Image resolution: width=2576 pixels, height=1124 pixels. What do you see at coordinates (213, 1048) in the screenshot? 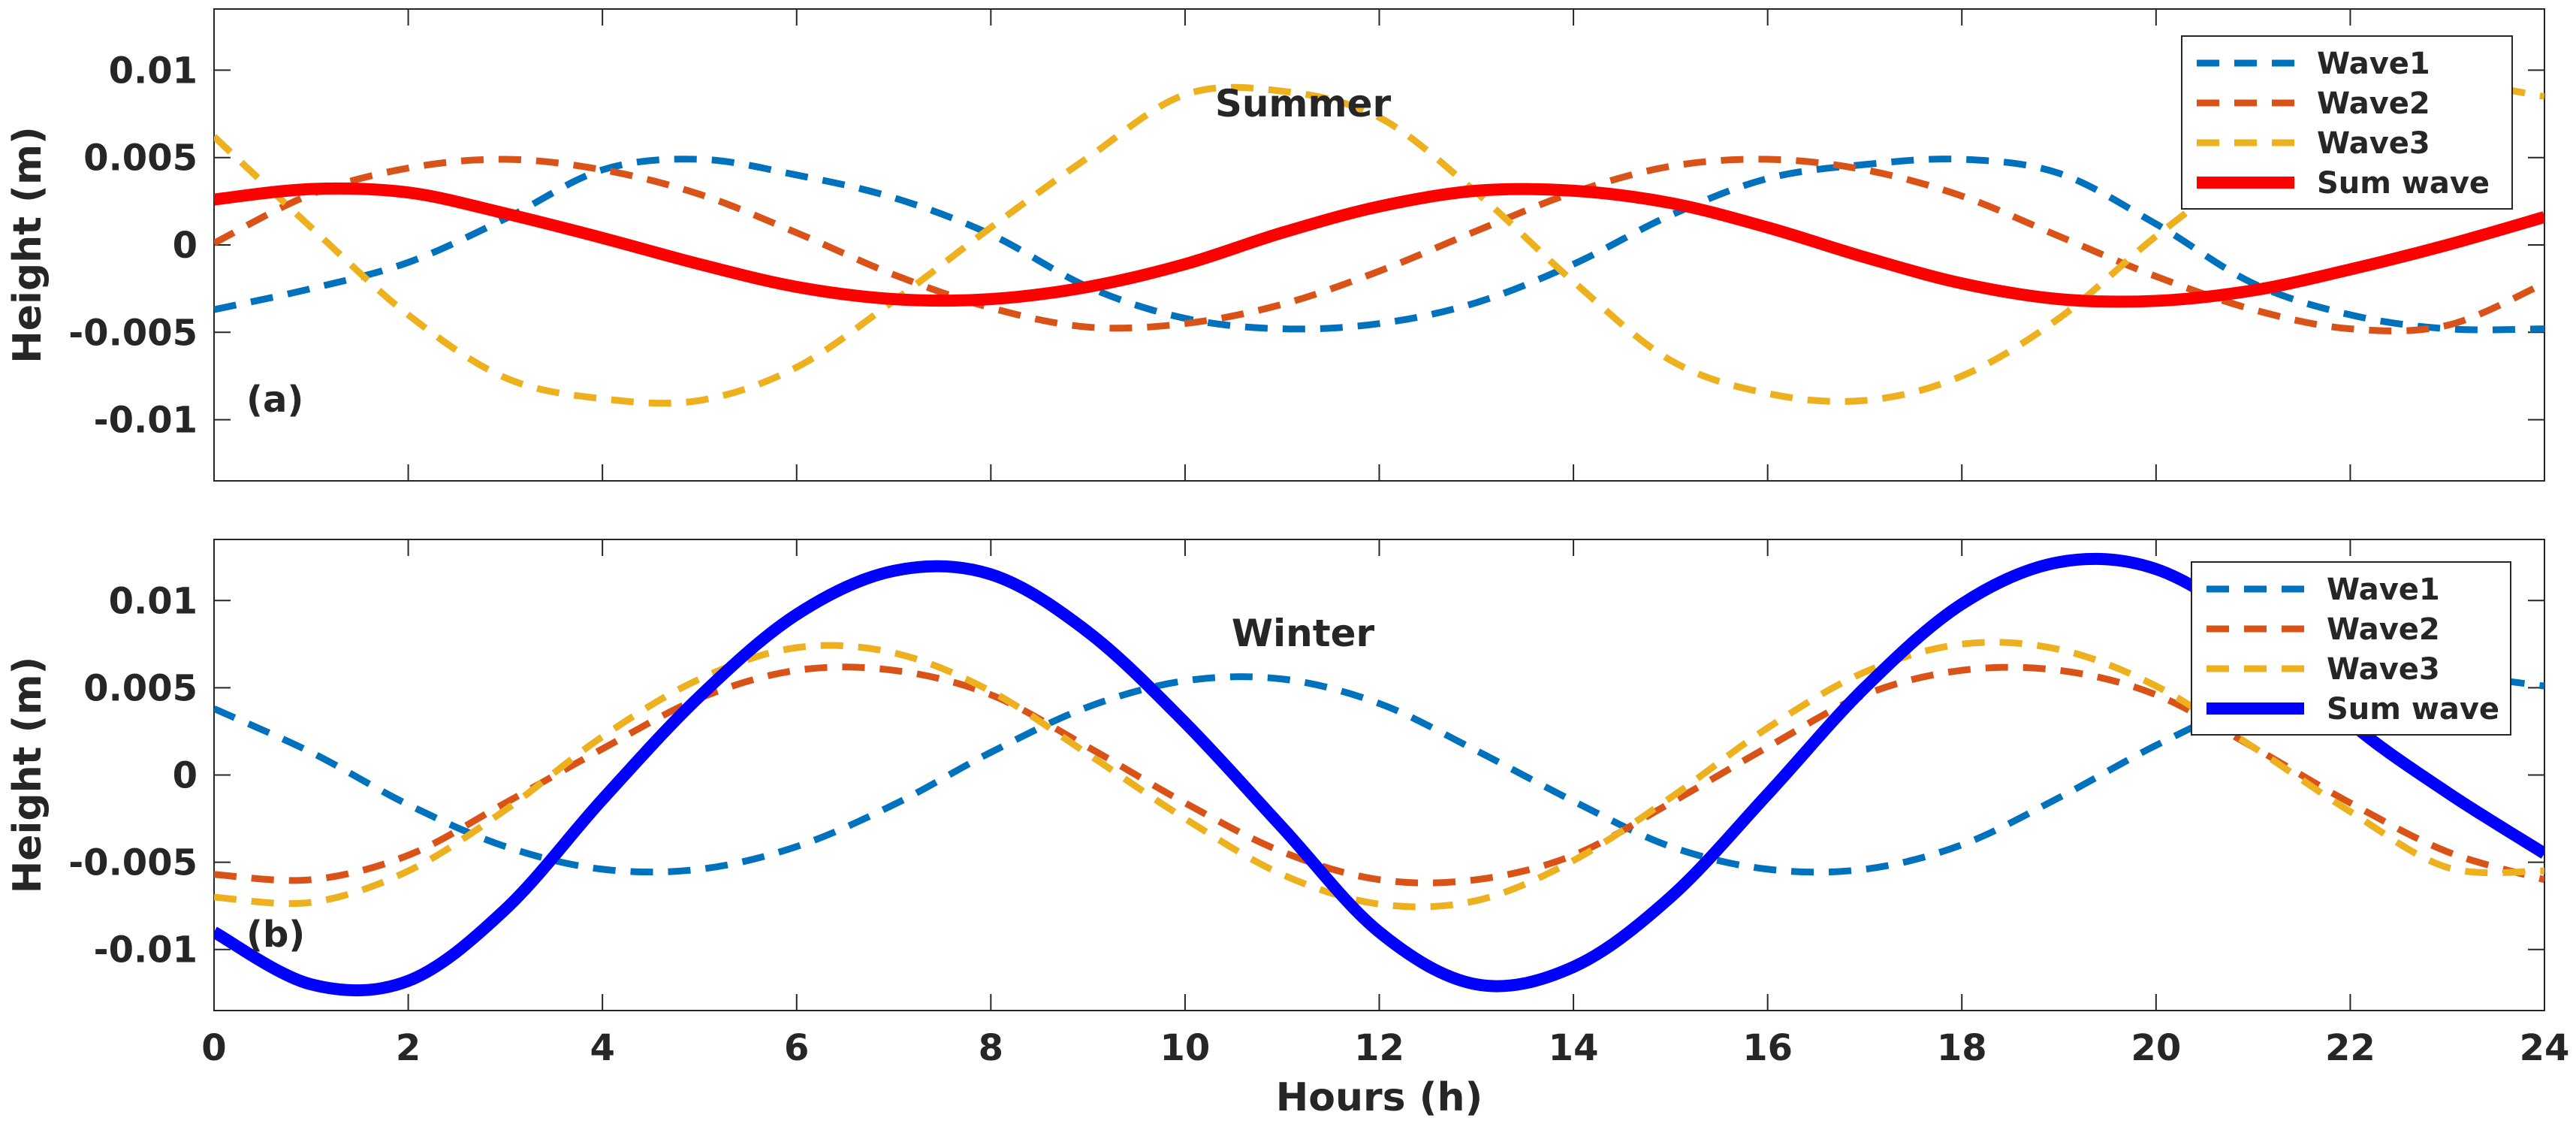
I see `x-tick-label: 0` at bounding box center [213, 1048].